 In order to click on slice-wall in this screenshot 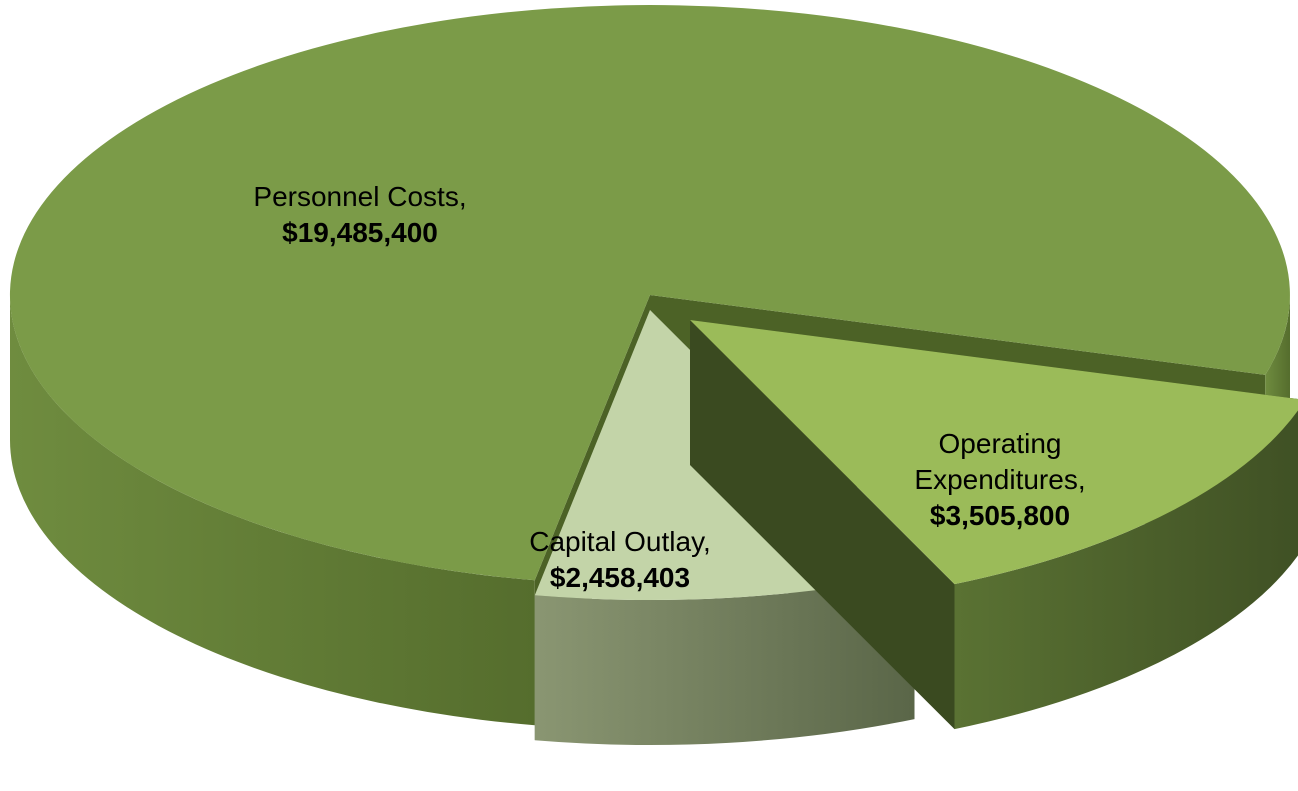, I will do `click(822, 525)`.